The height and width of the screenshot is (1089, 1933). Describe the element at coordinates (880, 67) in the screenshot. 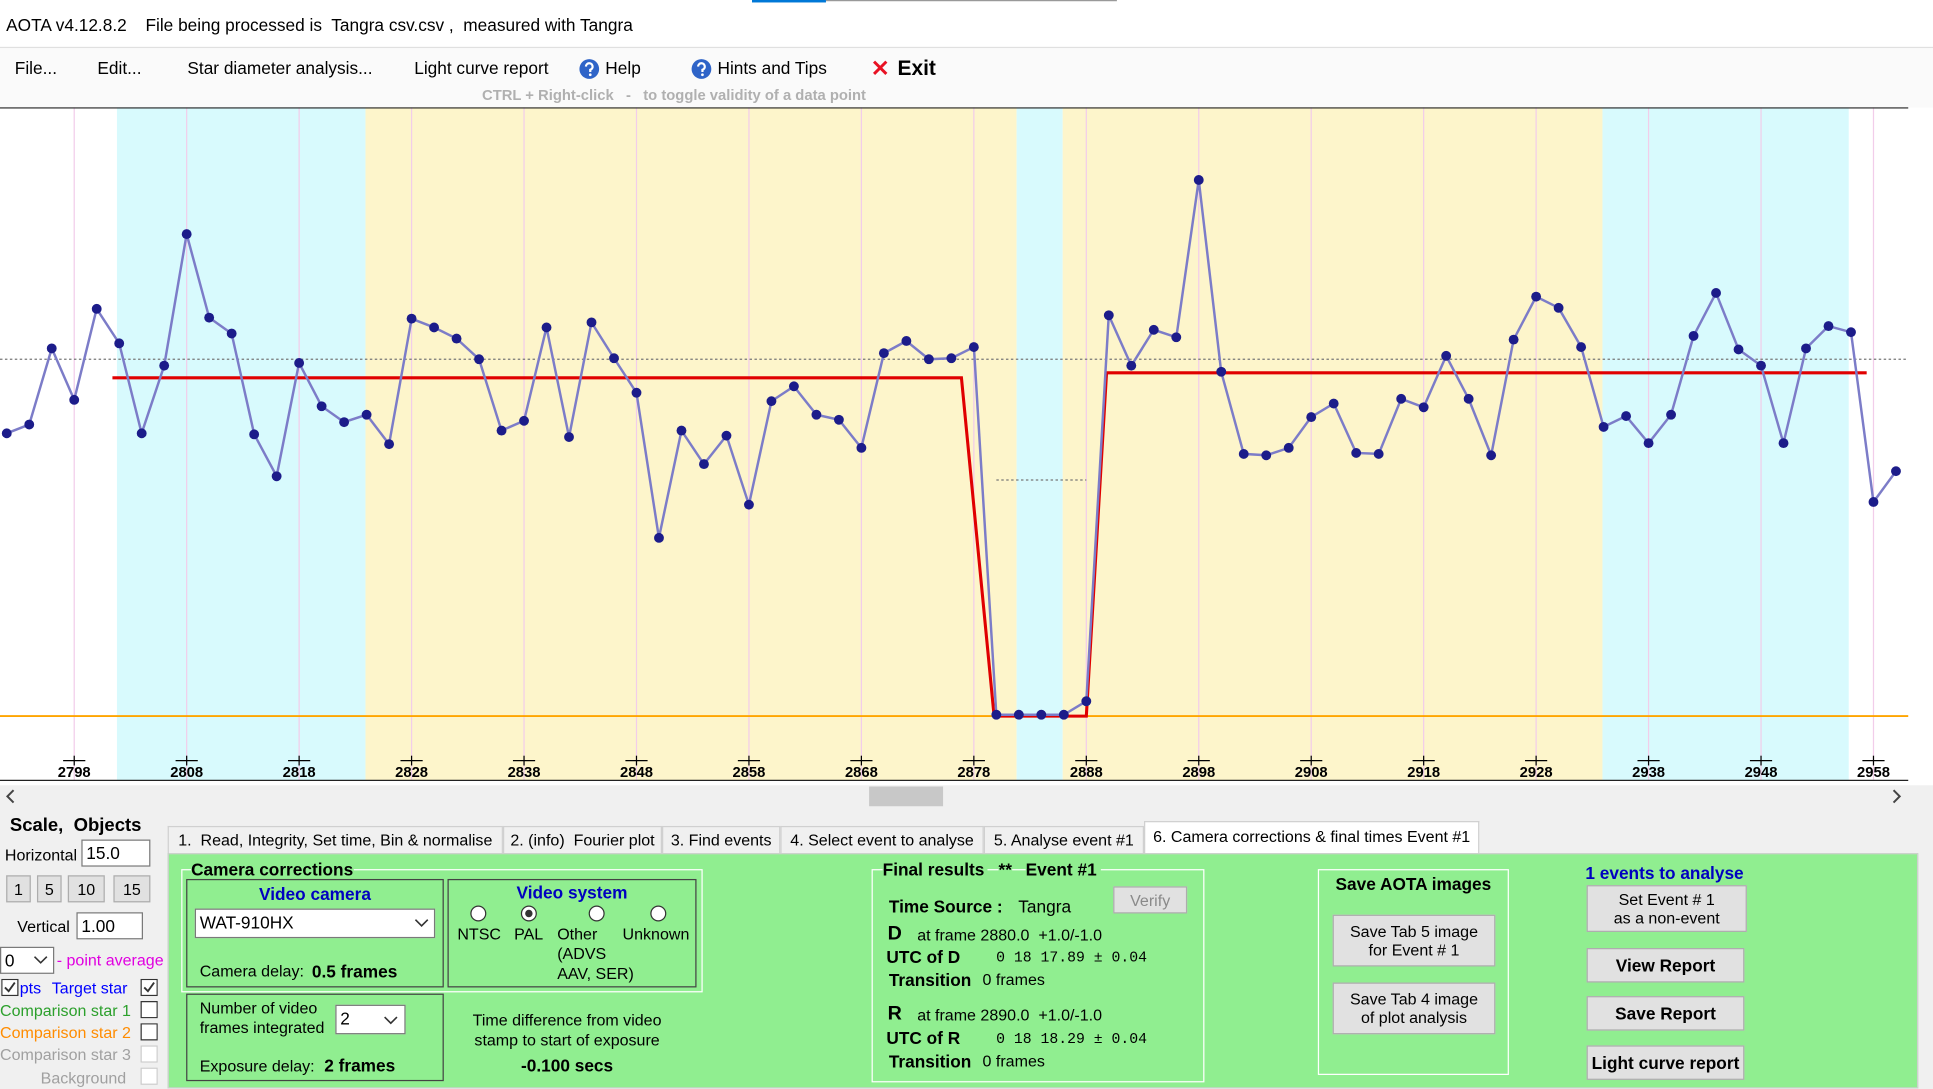

I see `exit-icon` at that location.